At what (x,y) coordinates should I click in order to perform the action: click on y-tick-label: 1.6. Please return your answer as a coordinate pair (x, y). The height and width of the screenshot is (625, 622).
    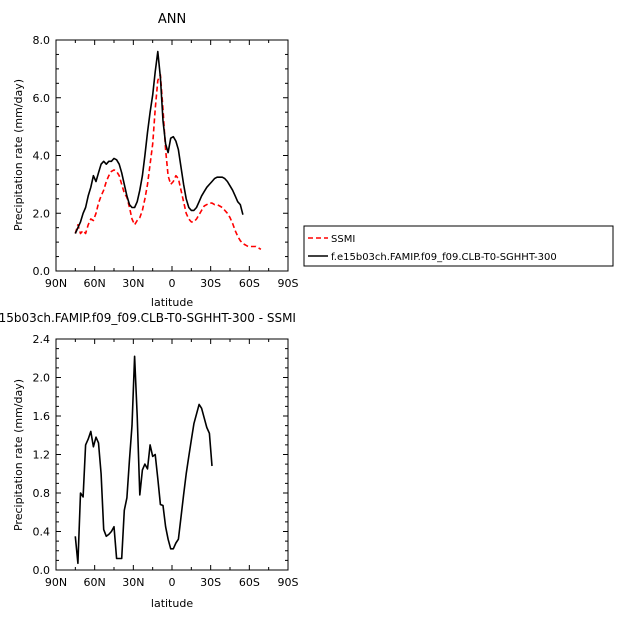
    Looking at the image, I should click on (42, 416).